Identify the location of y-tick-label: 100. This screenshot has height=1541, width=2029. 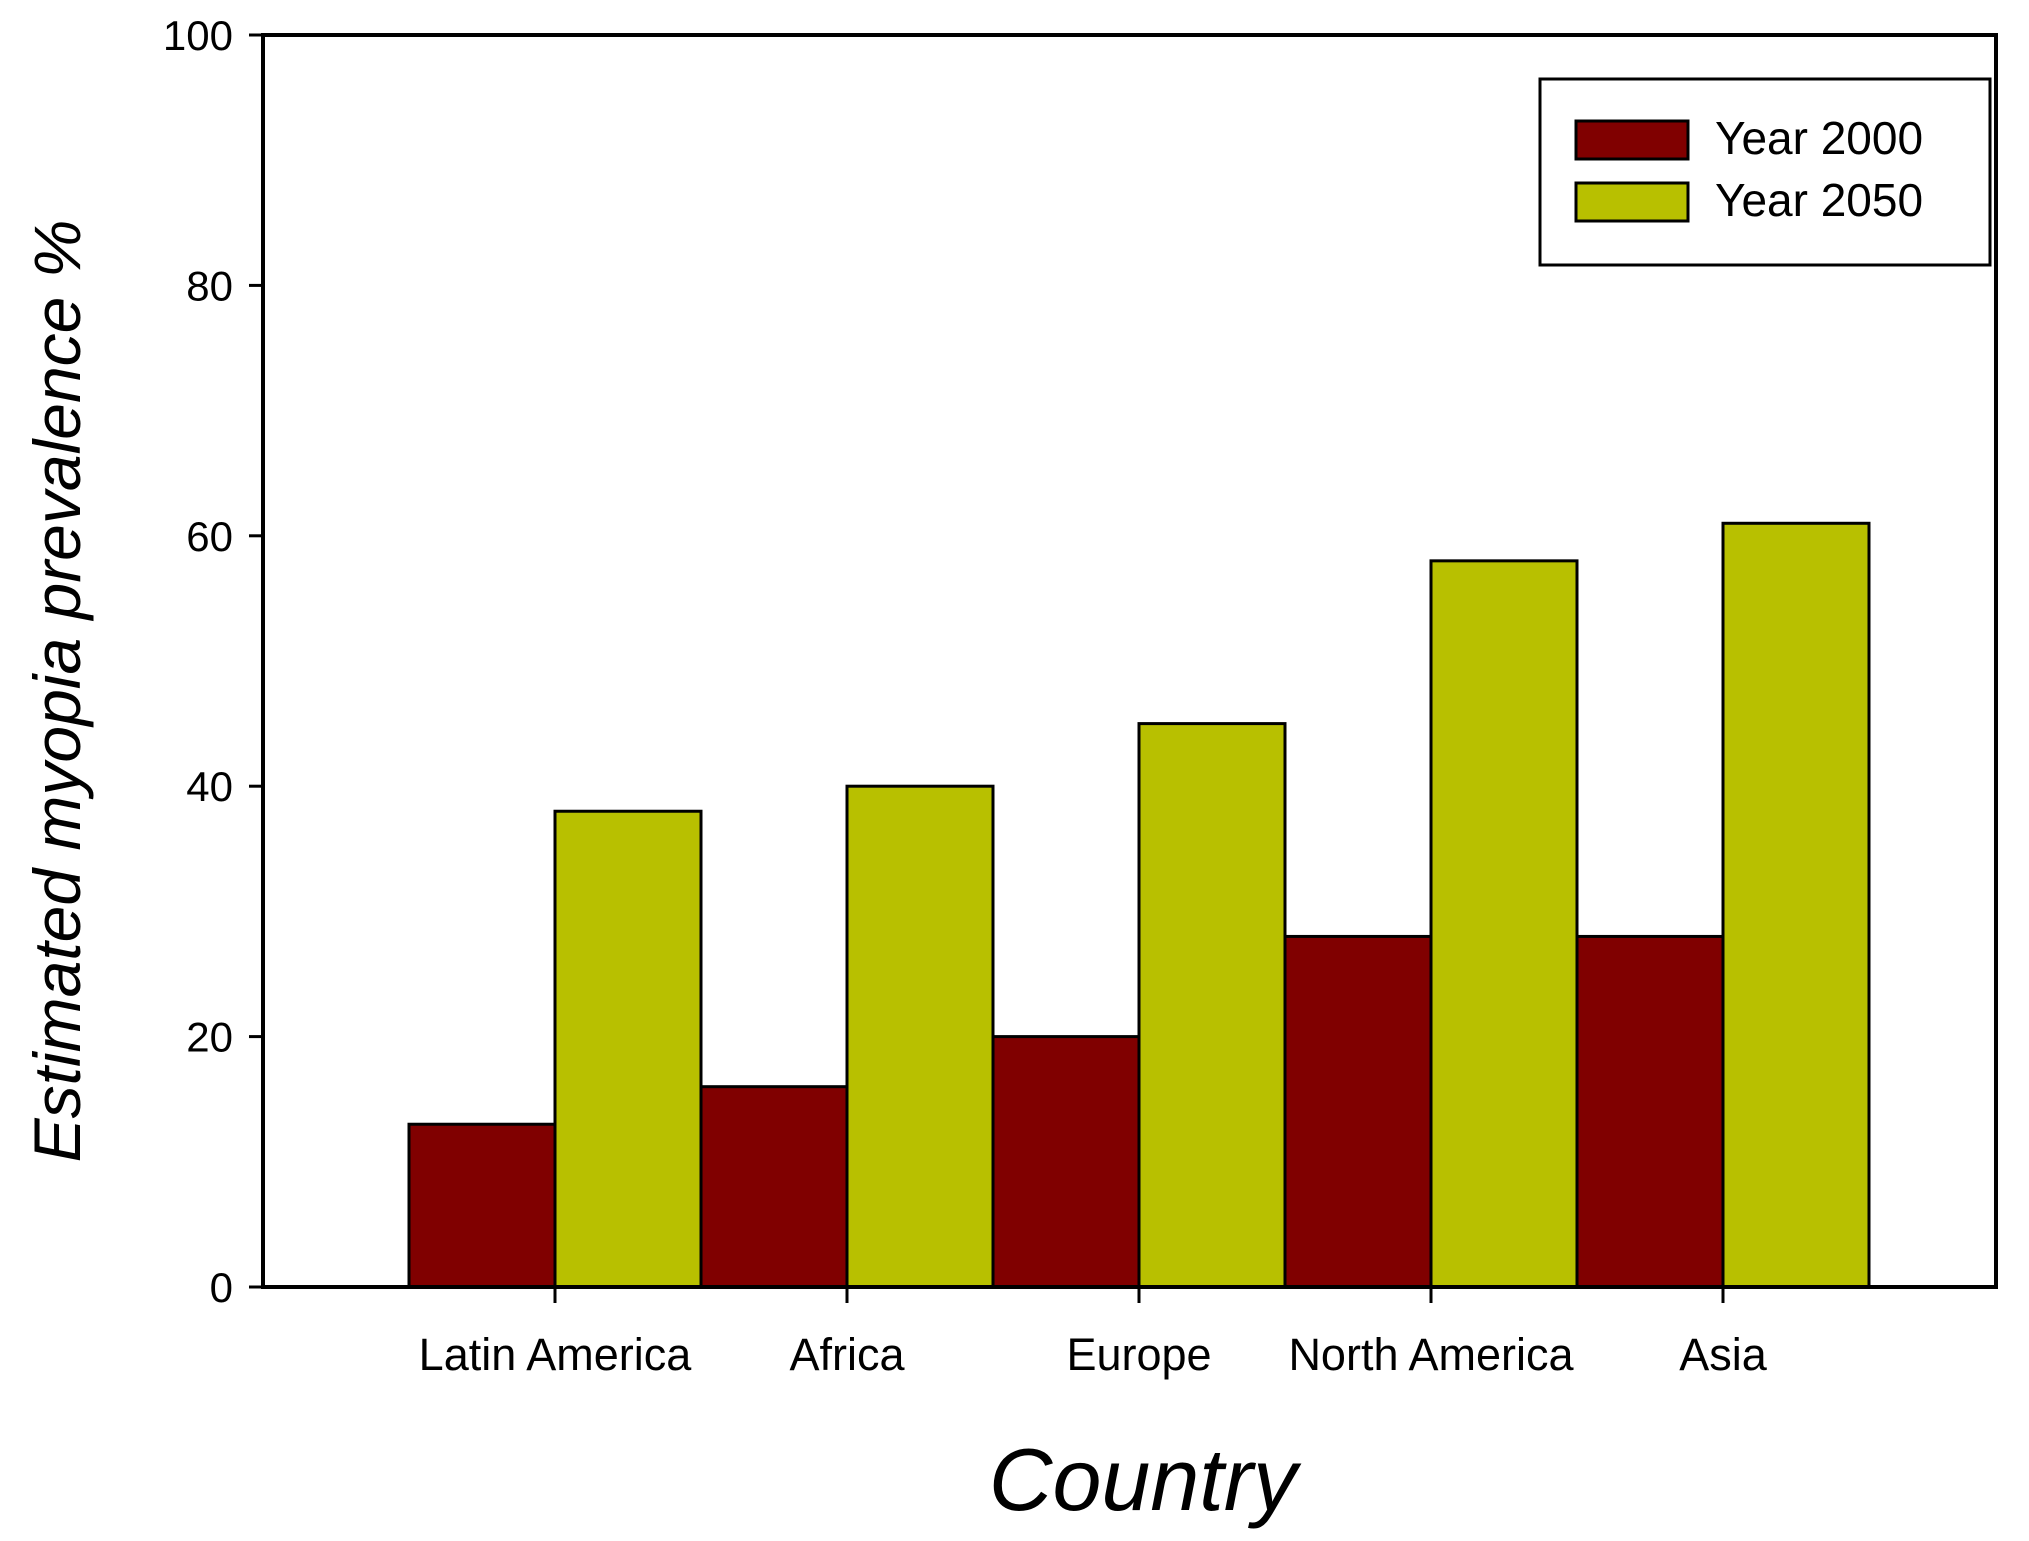
(198, 35).